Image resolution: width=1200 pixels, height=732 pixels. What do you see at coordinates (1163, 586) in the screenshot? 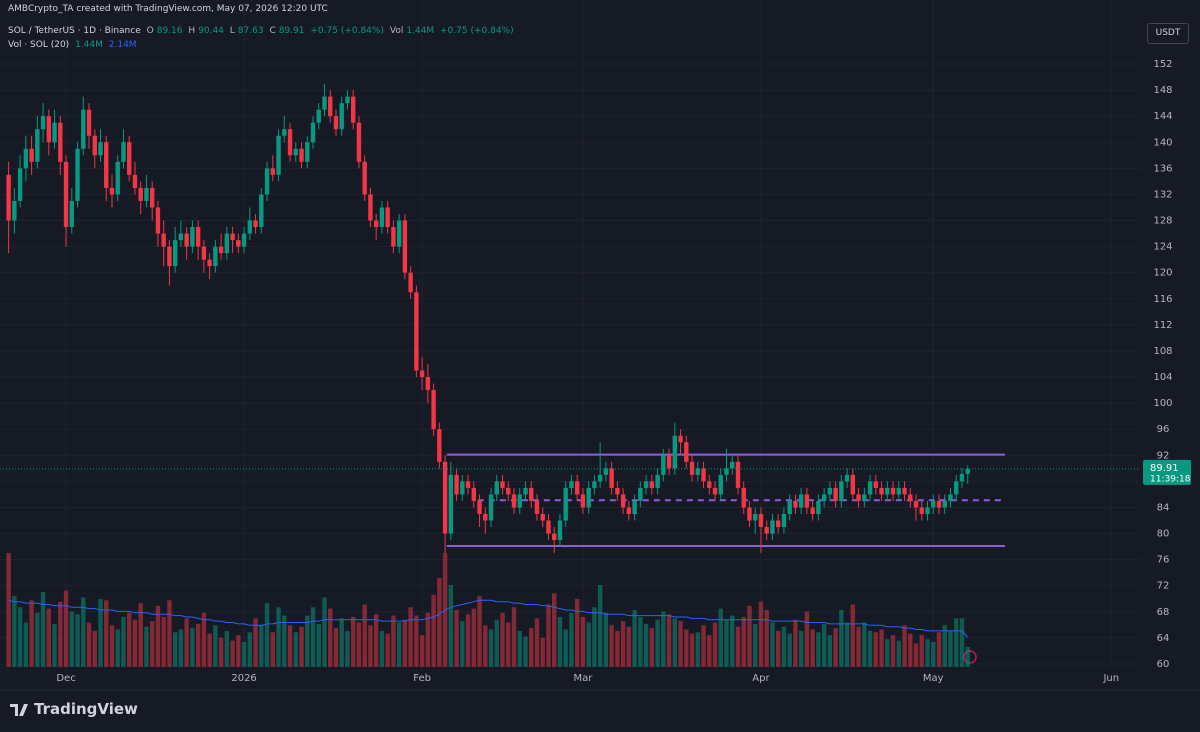
I see `y-tick-label: 72` at bounding box center [1163, 586].